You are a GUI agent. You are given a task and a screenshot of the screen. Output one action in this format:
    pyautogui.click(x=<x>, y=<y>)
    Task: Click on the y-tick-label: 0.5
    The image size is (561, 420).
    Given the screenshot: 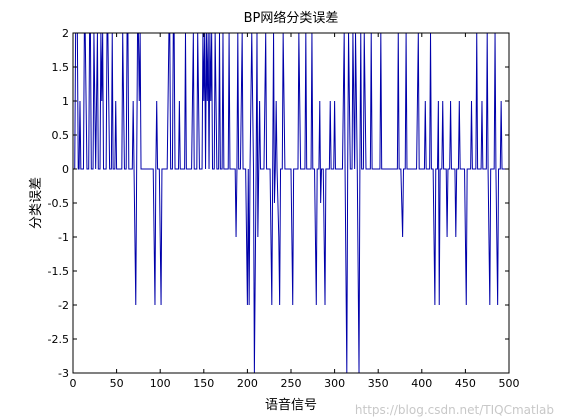 What is the action you would take?
    pyautogui.click(x=61, y=135)
    